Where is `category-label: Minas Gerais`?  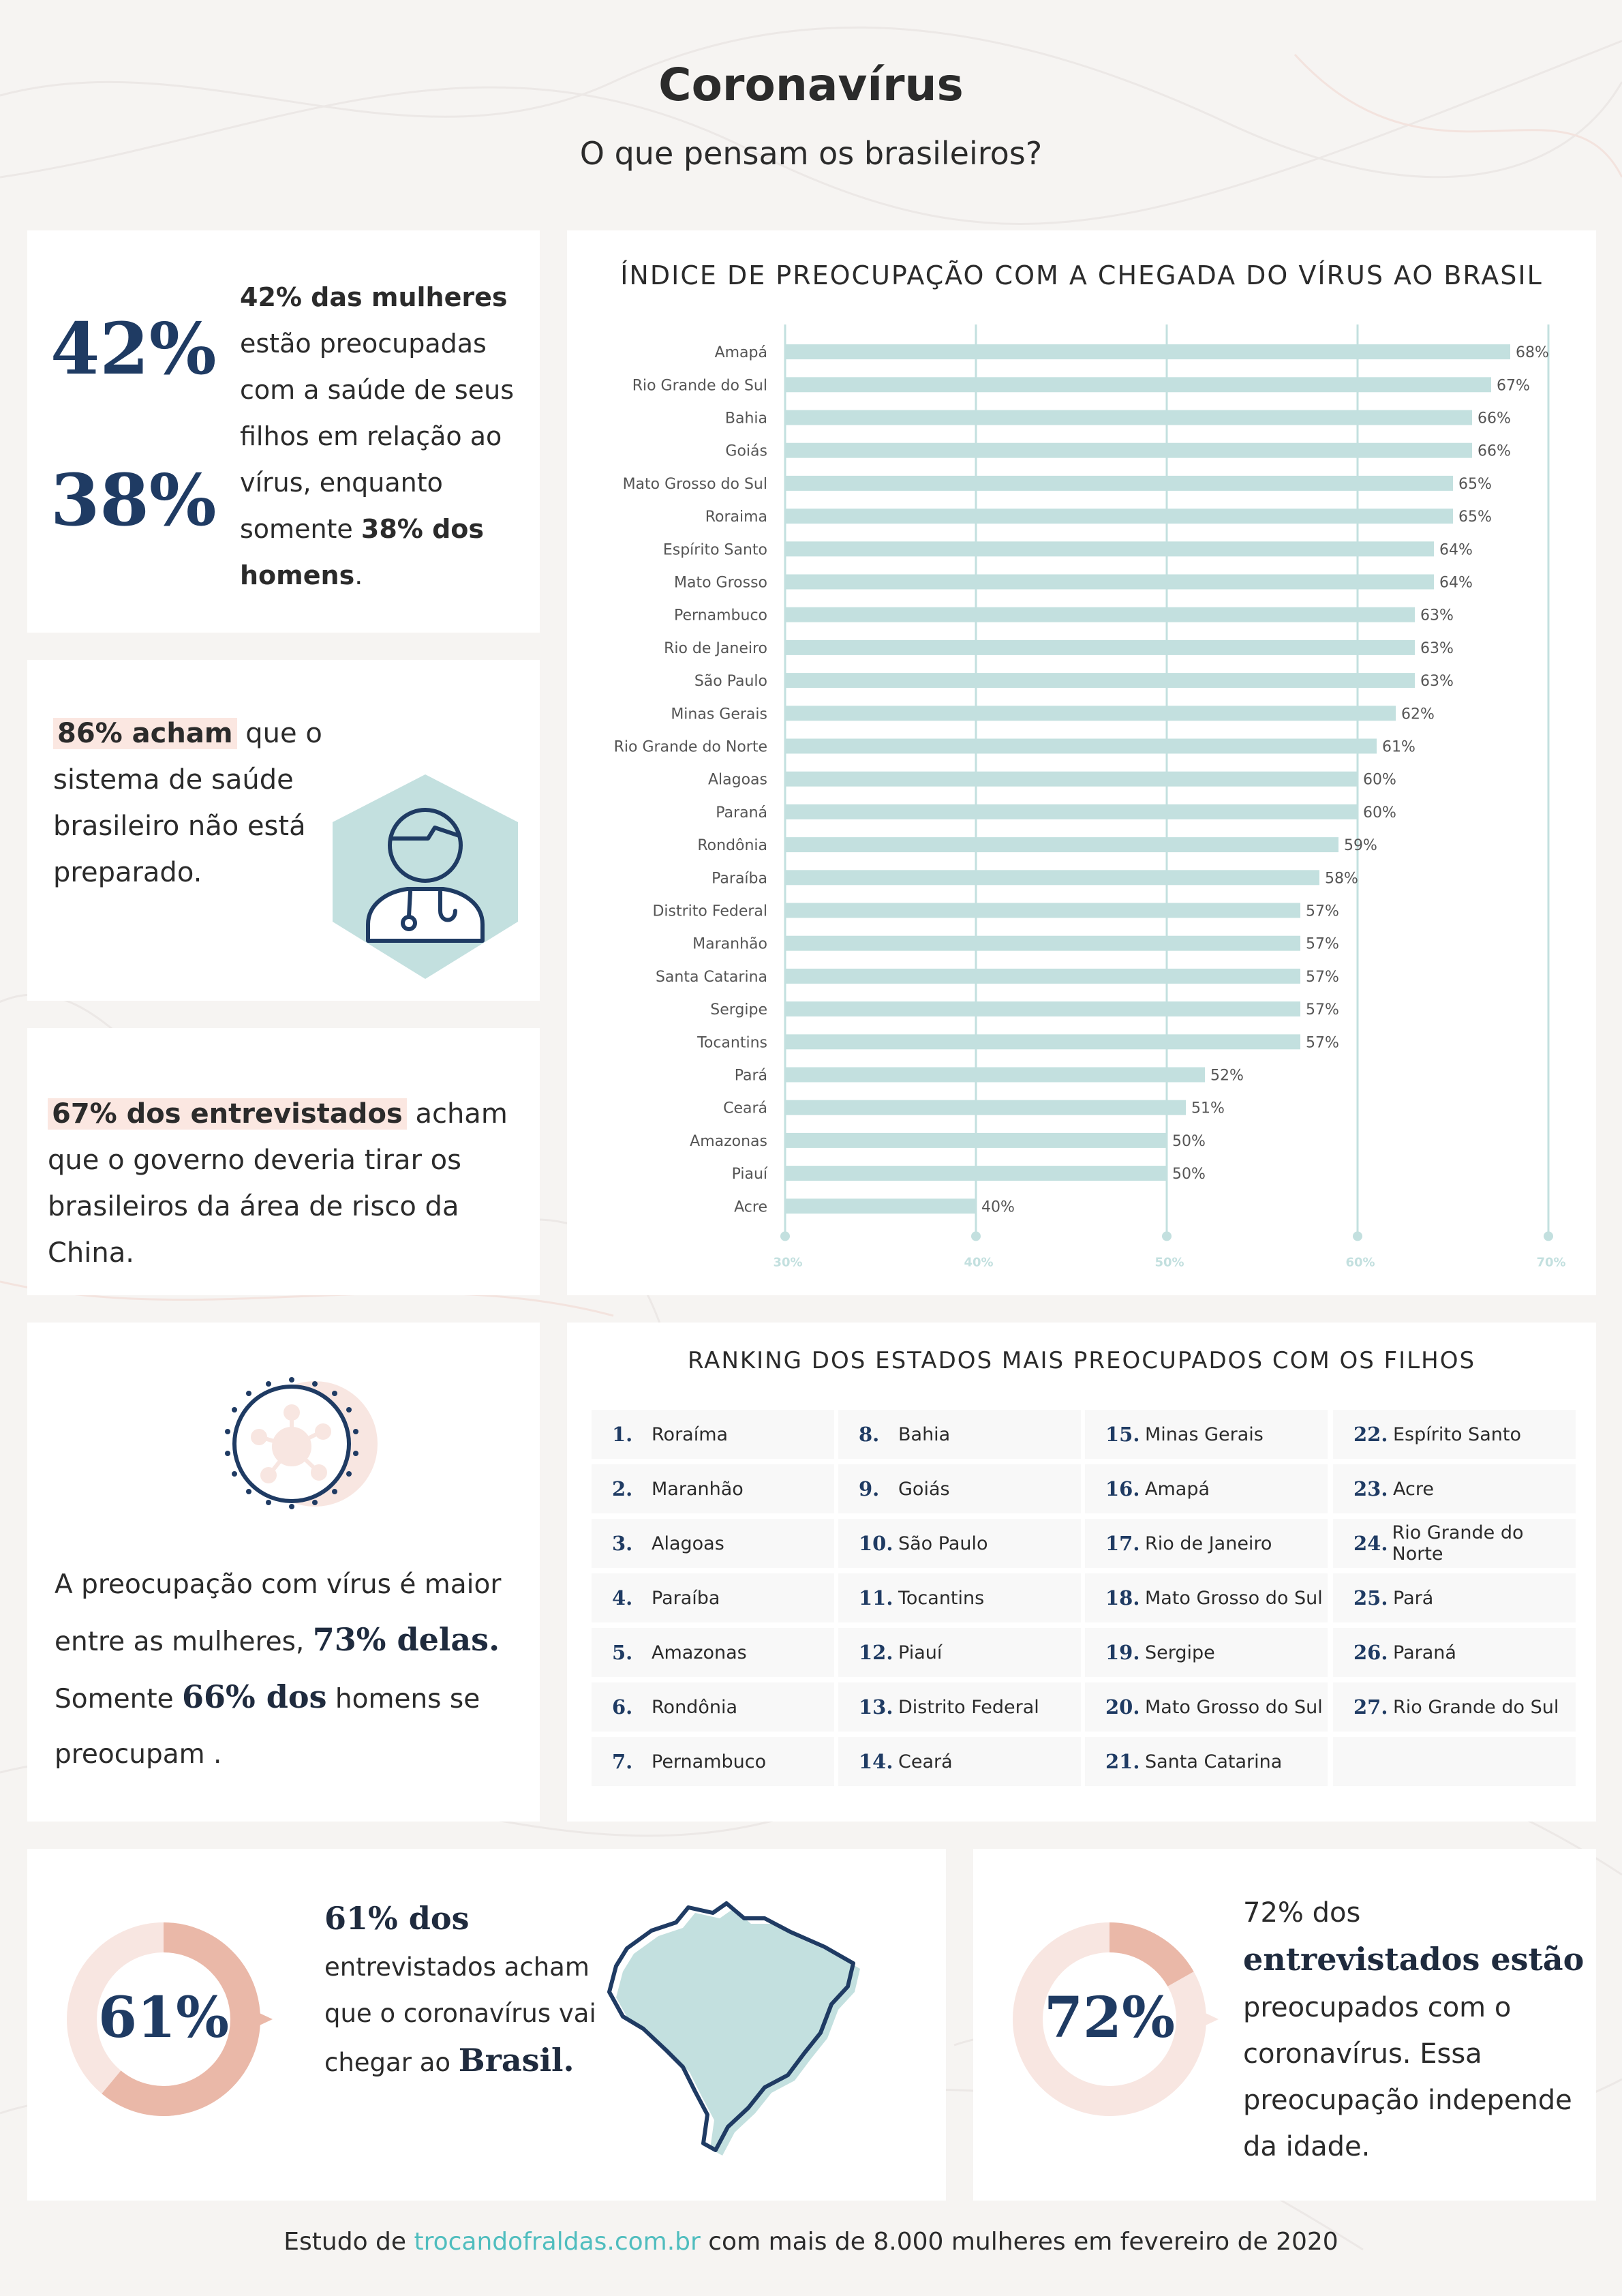
category-label: Minas Gerais is located at coordinates (719, 714).